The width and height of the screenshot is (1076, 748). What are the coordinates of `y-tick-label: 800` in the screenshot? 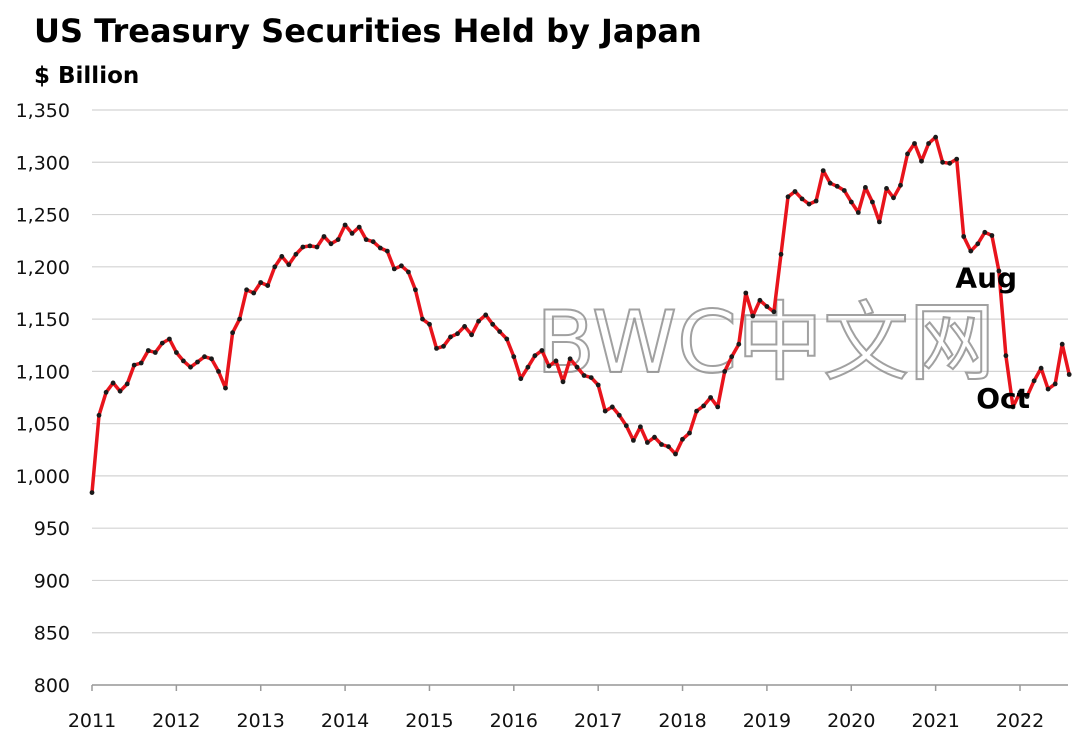 It's located at (52, 686).